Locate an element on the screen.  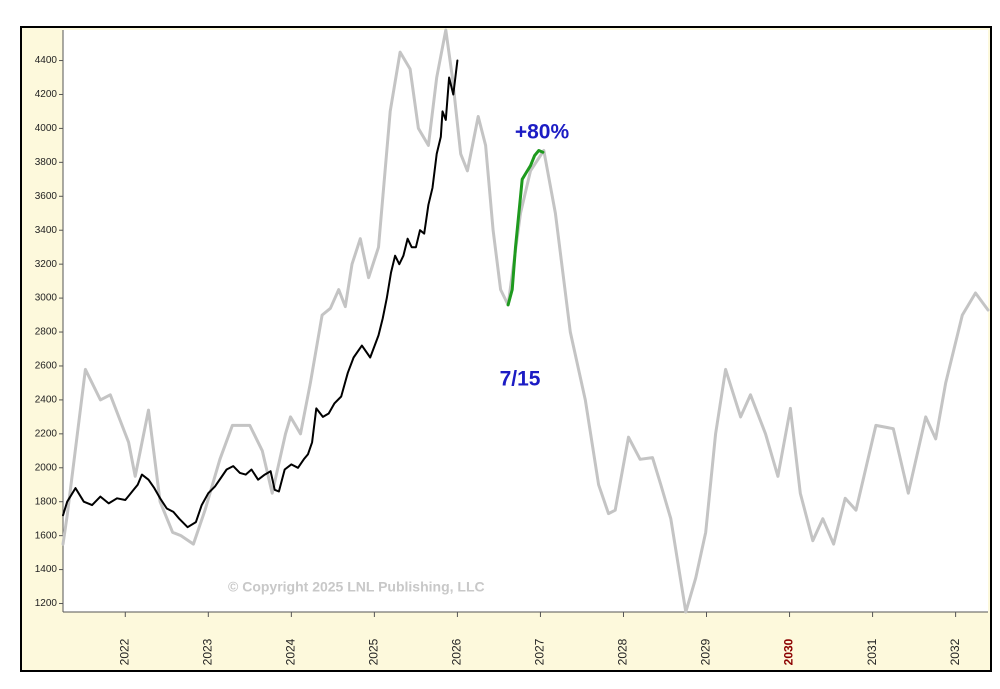
y-tick-label: 4400 is located at coordinates (46, 60).